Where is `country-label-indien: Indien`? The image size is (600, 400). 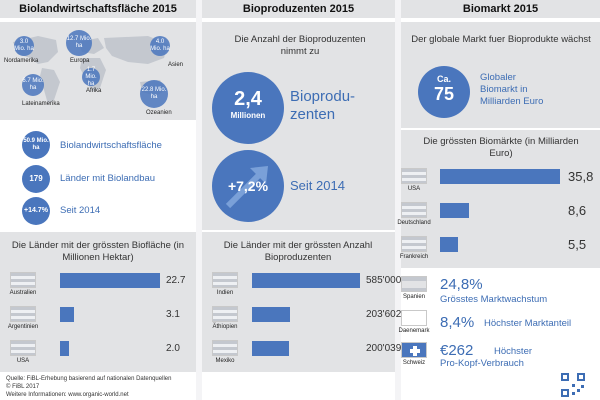
country-label-indien: Indien is located at coordinates (225, 293).